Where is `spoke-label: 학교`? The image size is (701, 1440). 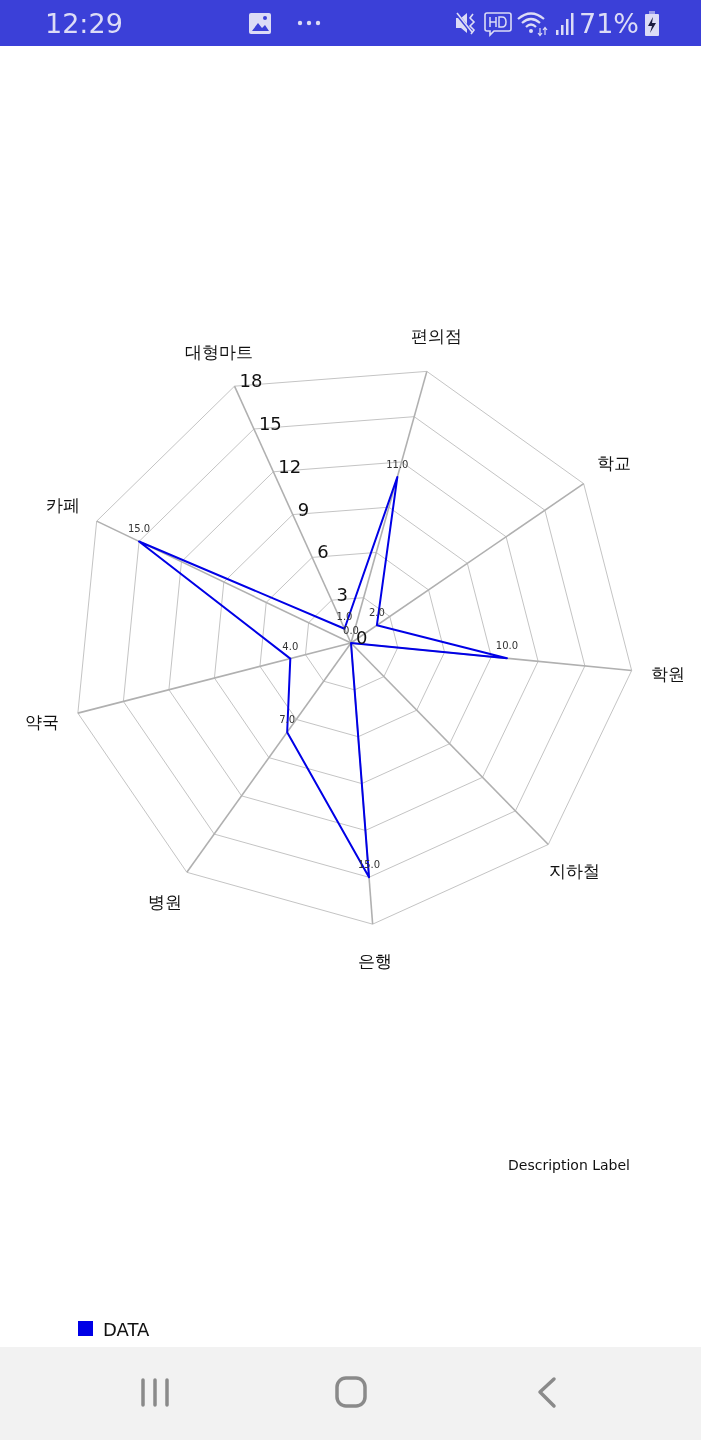 spoke-label: 학교 is located at coordinates (614, 462).